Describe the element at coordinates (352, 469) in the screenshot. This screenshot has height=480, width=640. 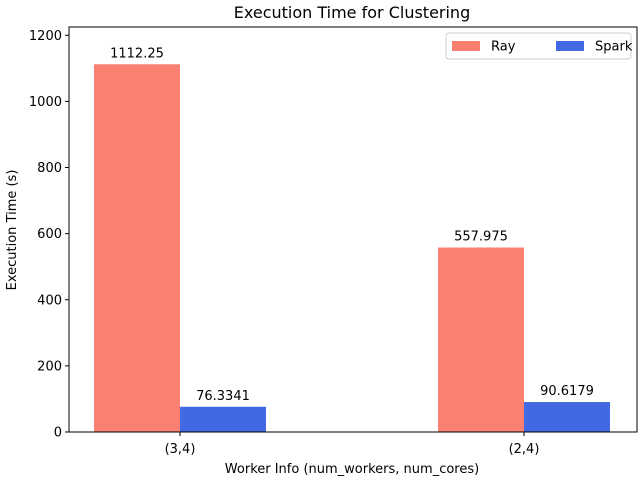
I see `x-axis-label: Worker Info (num_workers, num_cores)` at that location.